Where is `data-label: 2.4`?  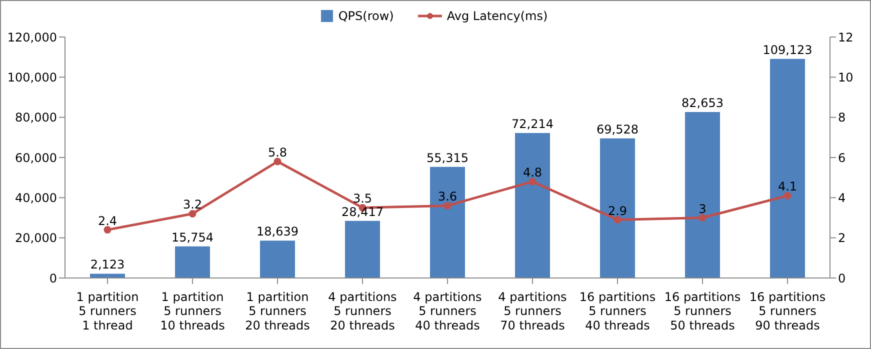 data-label: 2.4 is located at coordinates (108, 221).